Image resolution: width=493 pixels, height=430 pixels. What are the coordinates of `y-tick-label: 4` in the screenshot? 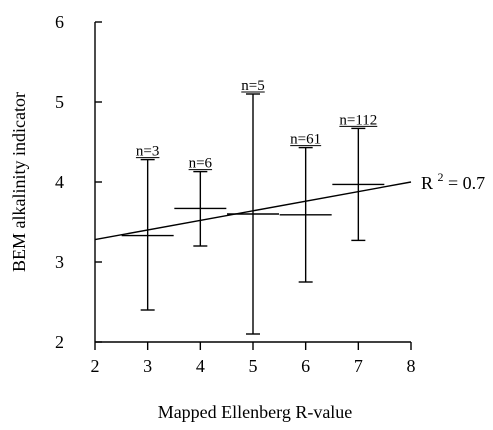 It's located at (59, 182).